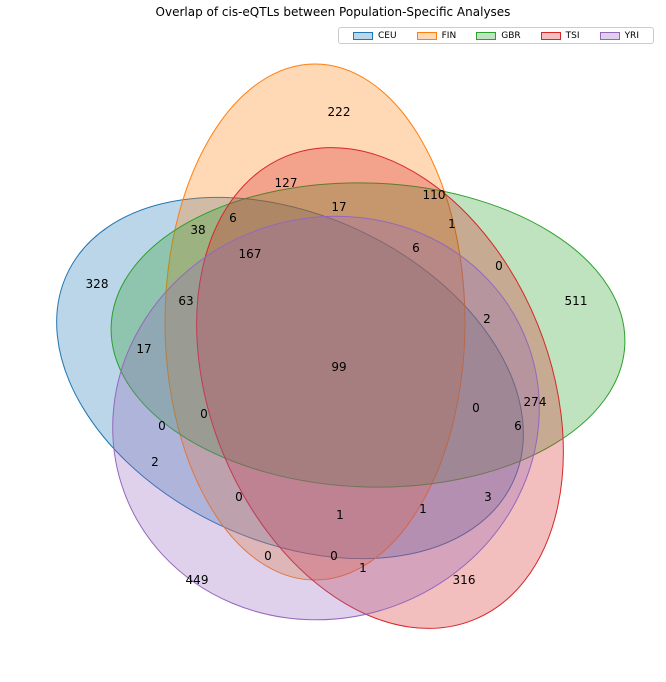 The image size is (666, 682). Describe the element at coordinates (155, 462) in the screenshot. I see `region-count-ceu-yri: 2` at that location.